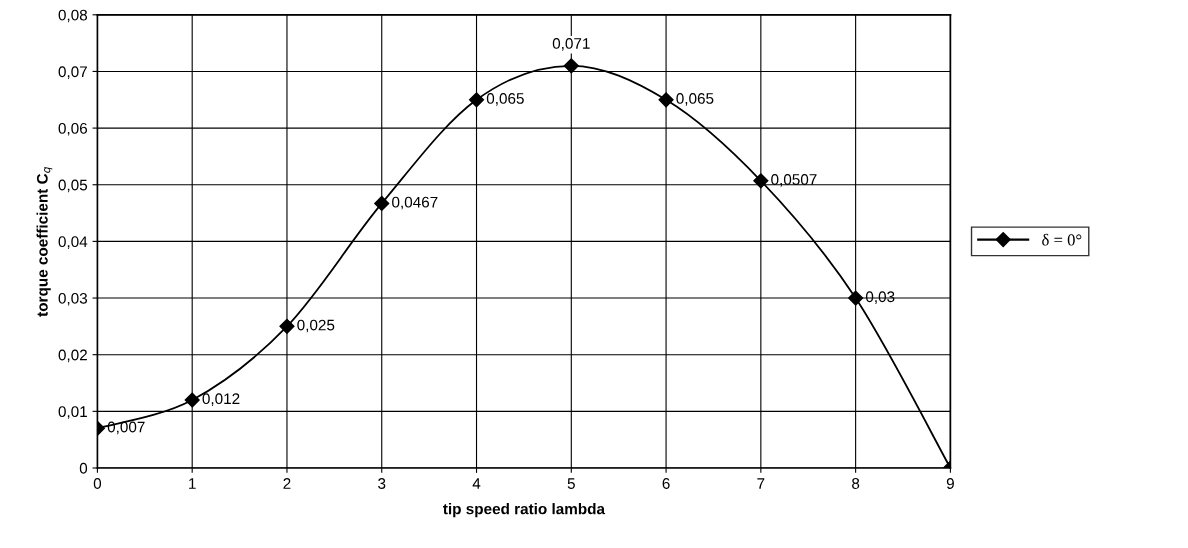  I want to click on data-label: 0,025, so click(316, 326).